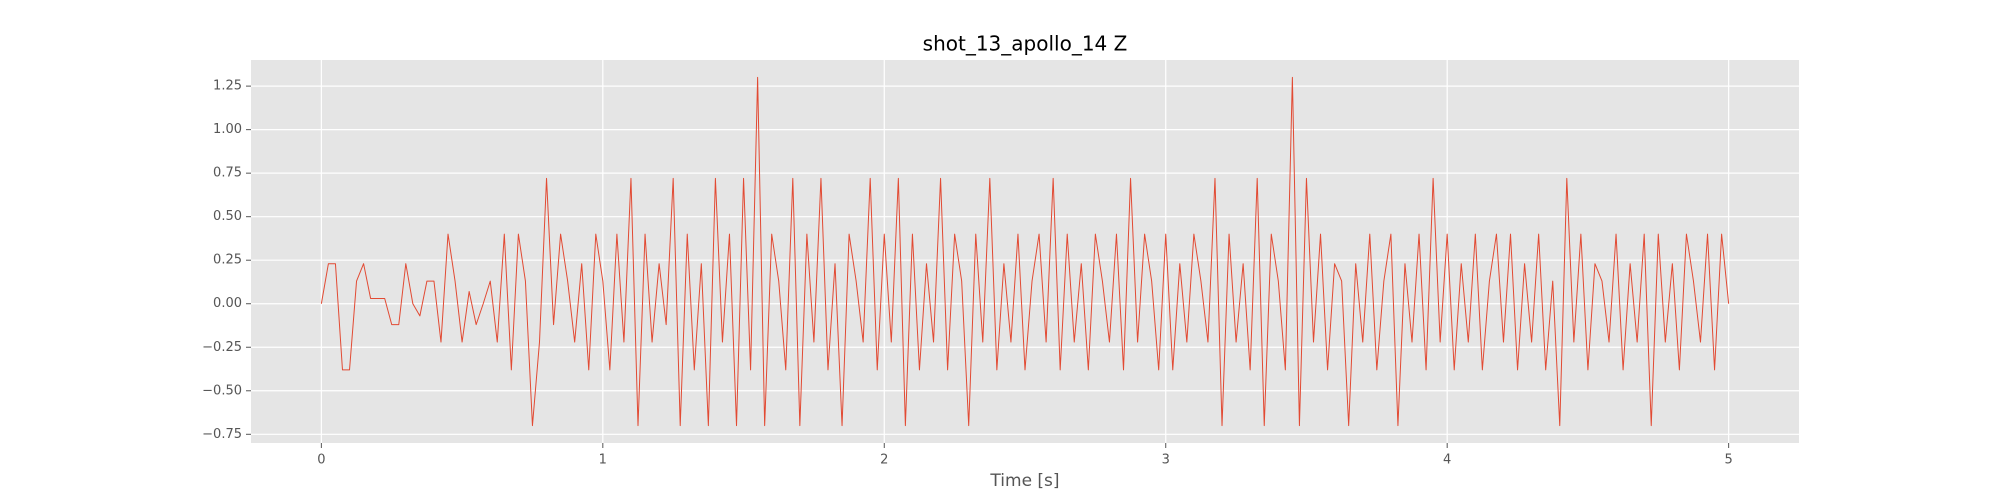 The width and height of the screenshot is (2000, 500). Describe the element at coordinates (227, 129) in the screenshot. I see `y-tick-label: 1.00` at that location.